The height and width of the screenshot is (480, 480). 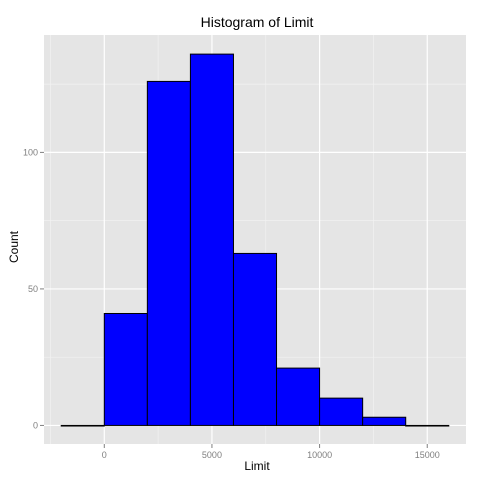 What do you see at coordinates (14, 246) in the screenshot?
I see `y-axis-title: Count` at bounding box center [14, 246].